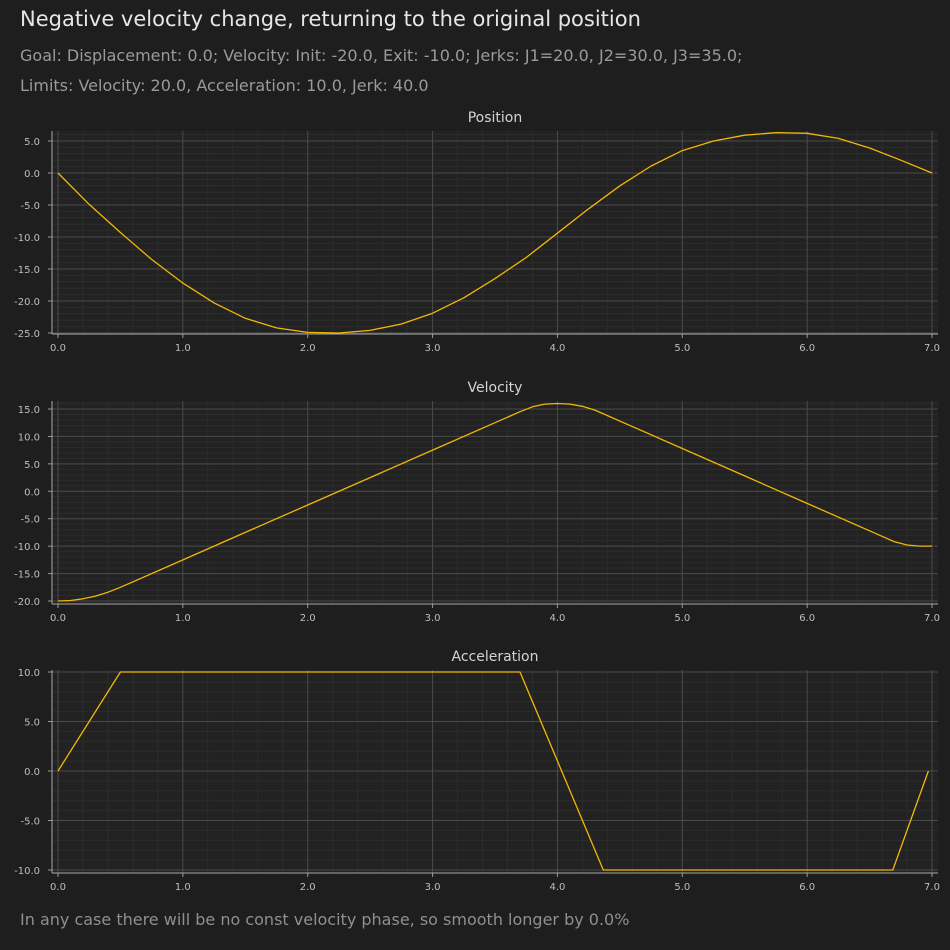 Image resolution: width=950 pixels, height=950 pixels. What do you see at coordinates (682, 618) in the screenshot?
I see `velocity-x-tick-label: 5.0` at bounding box center [682, 618].